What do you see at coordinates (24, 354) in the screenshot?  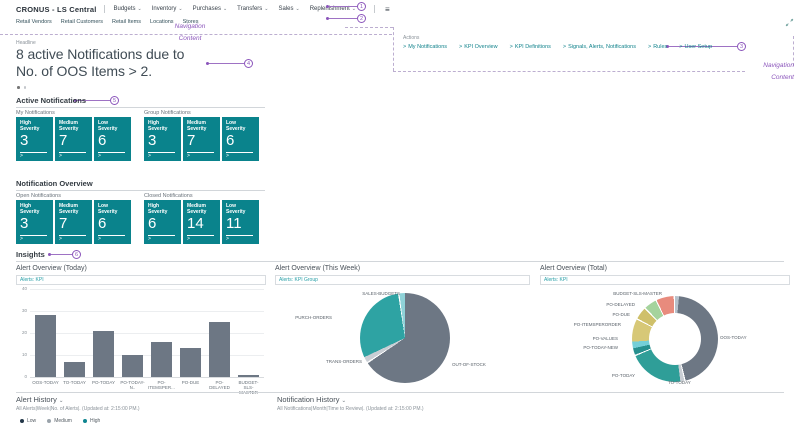 I see `y-axis-tick: 10` at bounding box center [24, 354].